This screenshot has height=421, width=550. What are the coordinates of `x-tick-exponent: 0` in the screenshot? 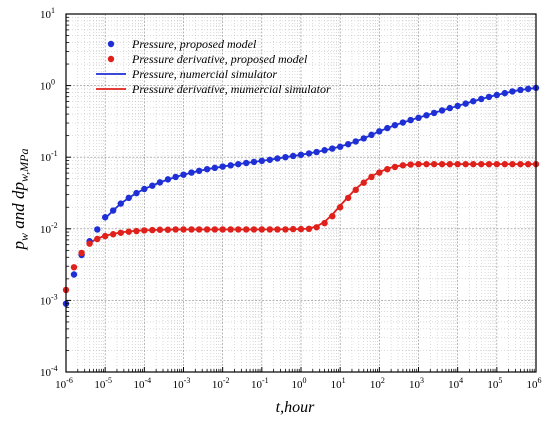 It's located at (305, 380).